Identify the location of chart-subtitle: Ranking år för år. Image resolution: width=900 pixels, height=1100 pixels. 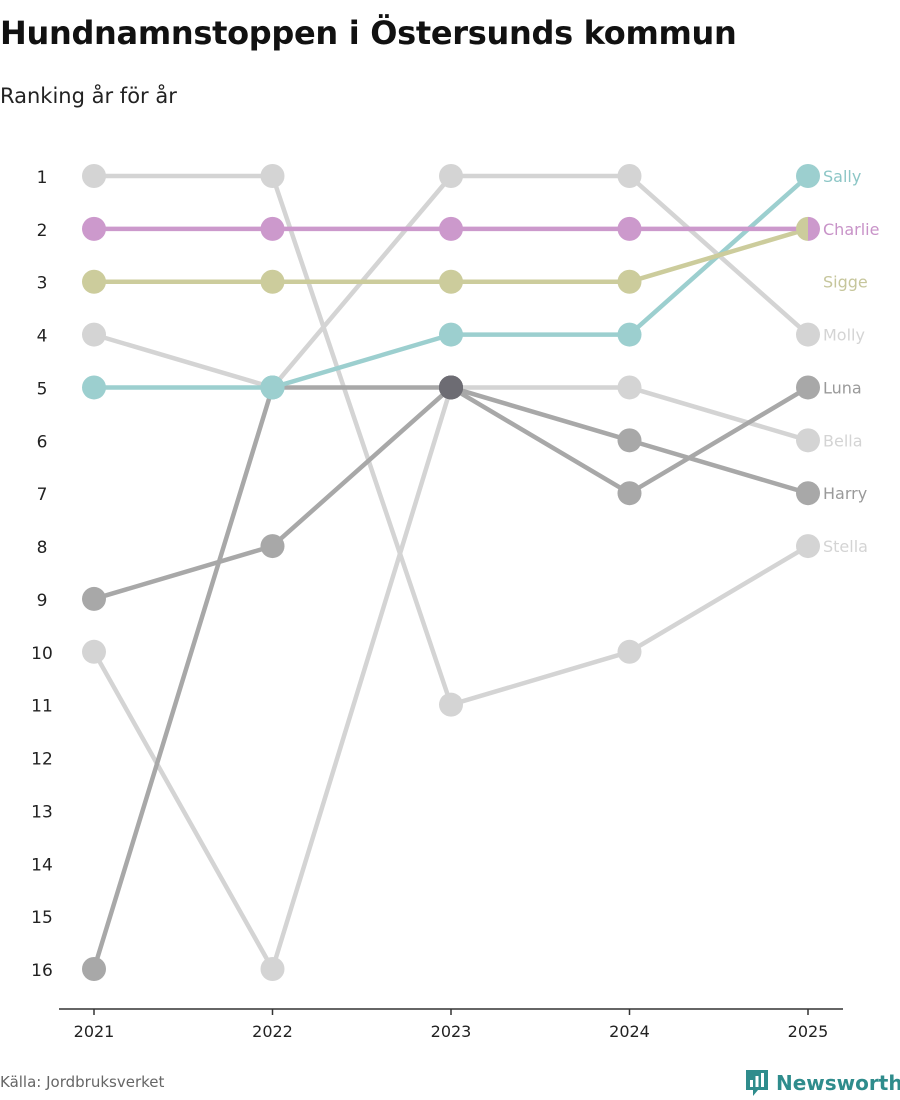
(88, 96).